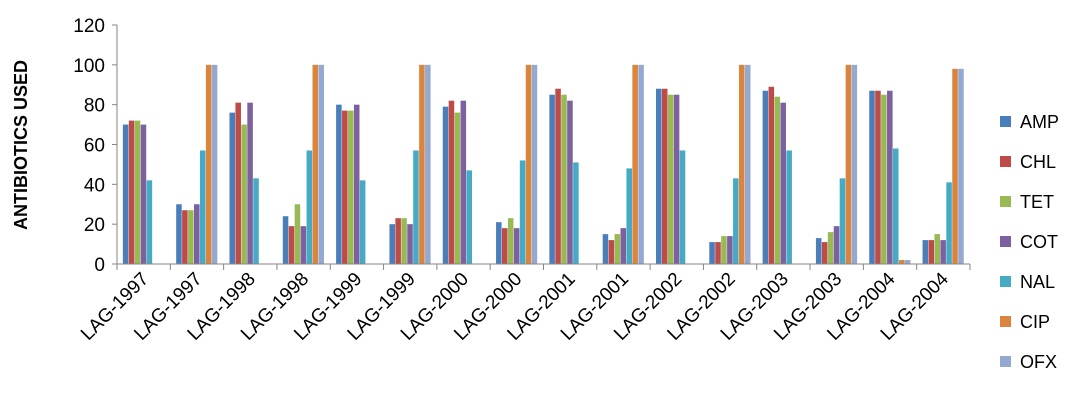 The image size is (1071, 406). I want to click on legend-swatch-tet, so click(1005, 201).